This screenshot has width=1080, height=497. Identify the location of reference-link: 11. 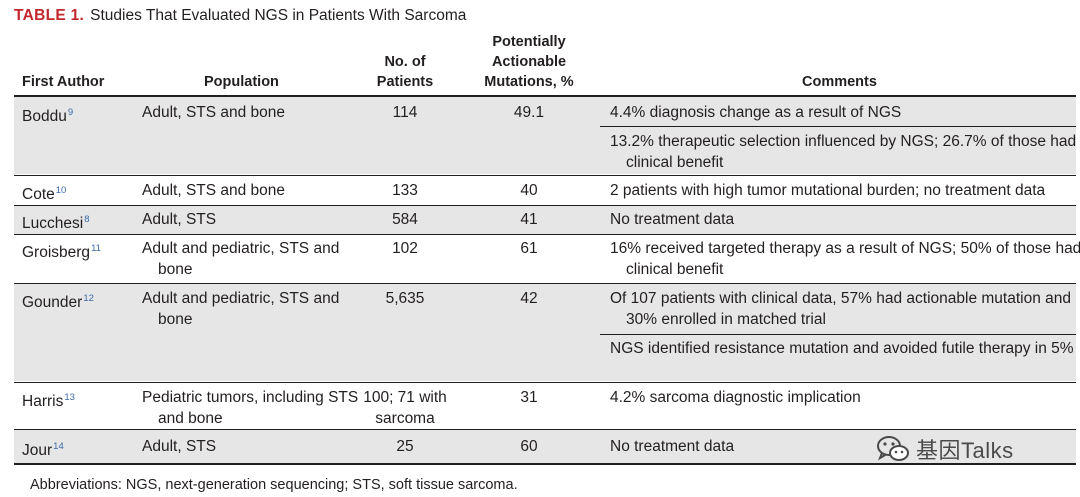
(96, 248).